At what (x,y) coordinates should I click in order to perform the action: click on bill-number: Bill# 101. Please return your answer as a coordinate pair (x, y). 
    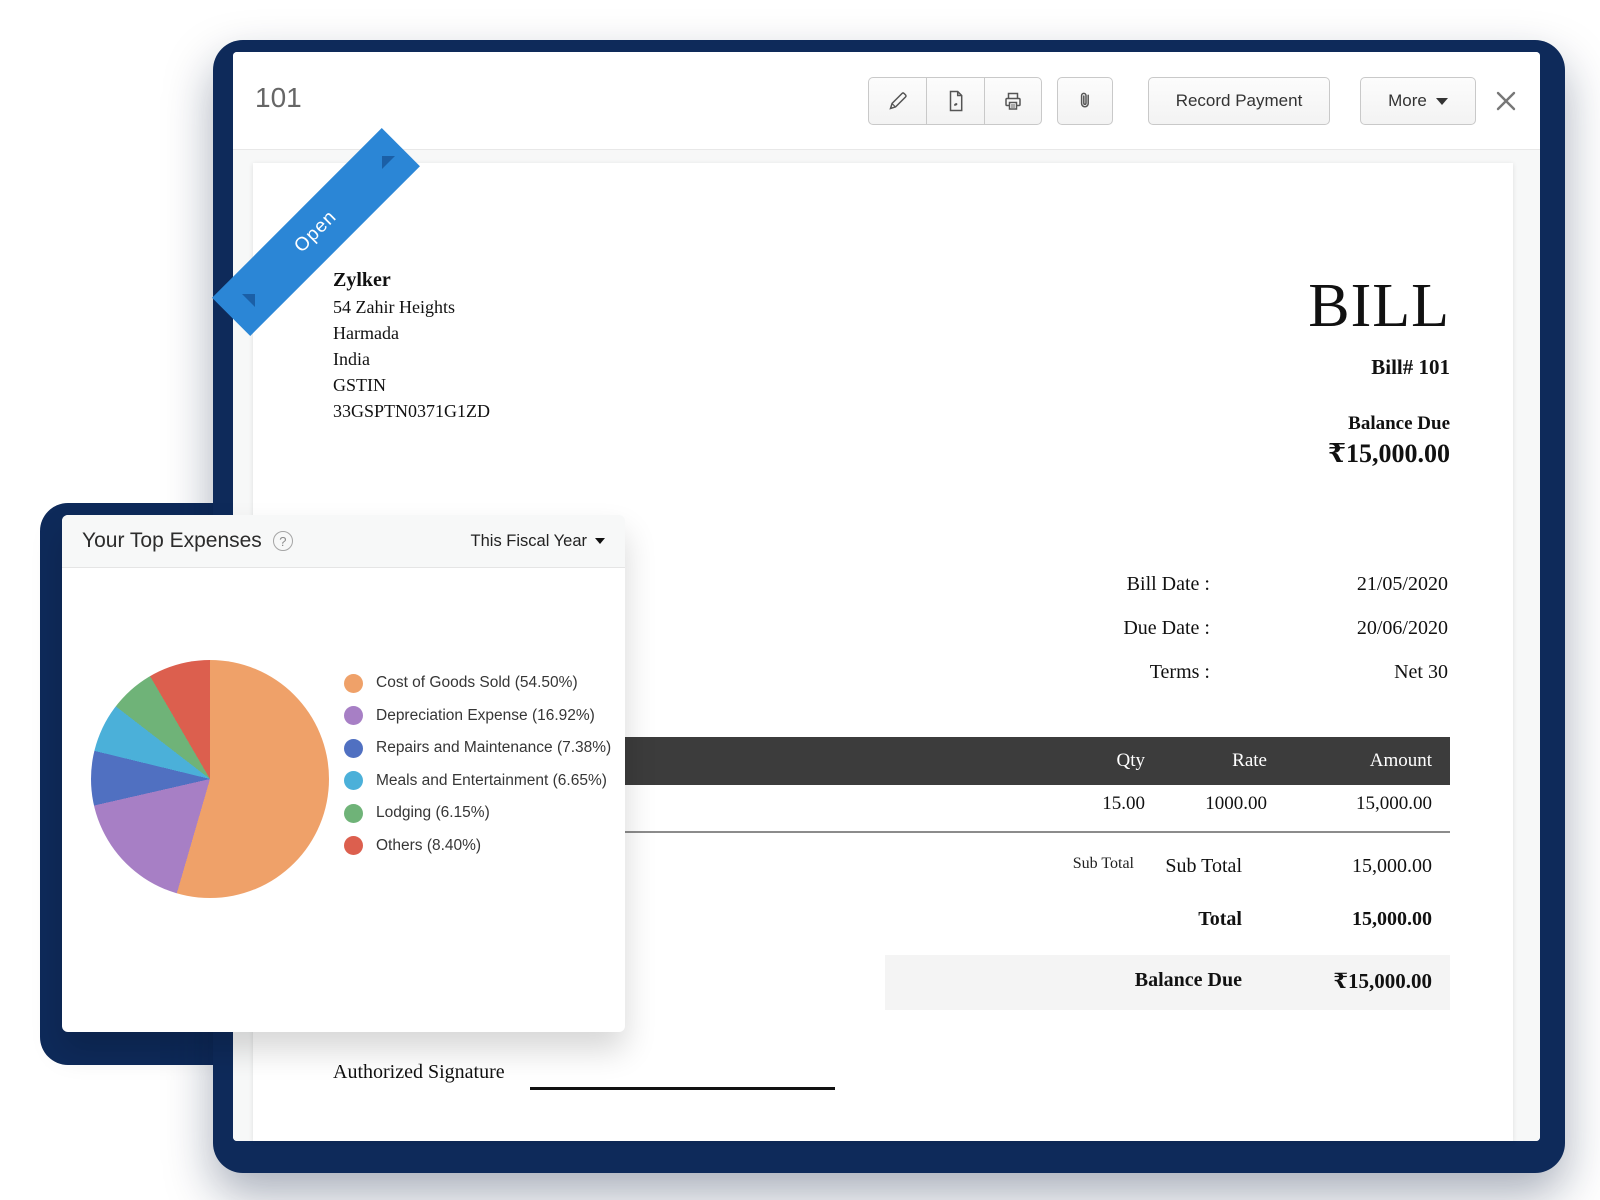
    Looking at the image, I should click on (1410, 367).